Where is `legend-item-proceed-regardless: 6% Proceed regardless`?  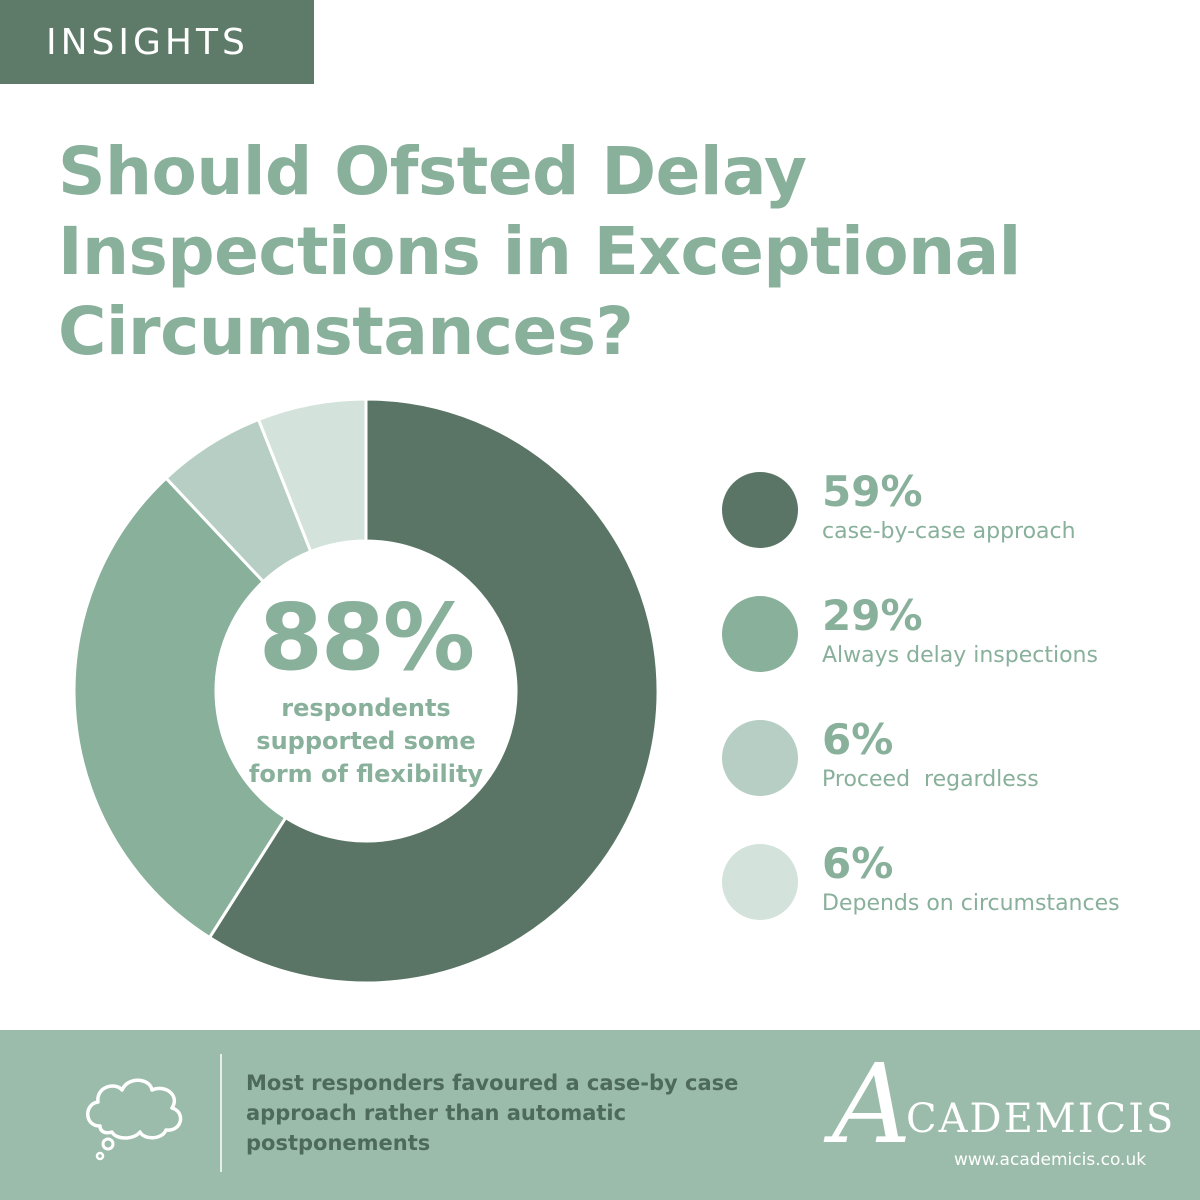 legend-item-proceed-regardless: 6% Proceed regardless is located at coordinates (952, 778).